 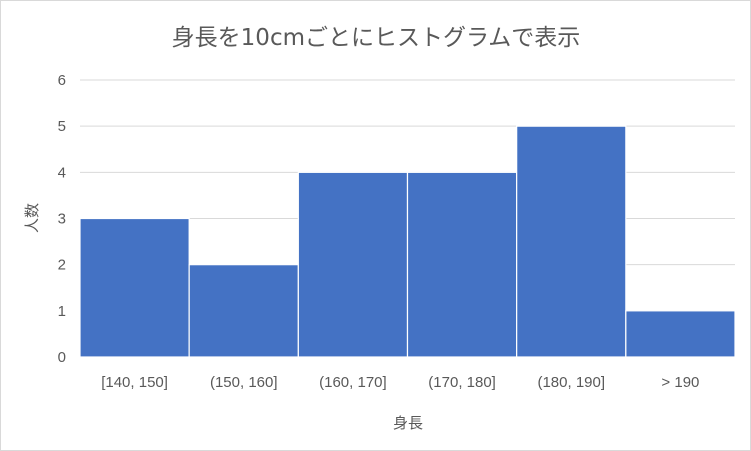 I want to click on x-tick-label: (160, 170], so click(x=353, y=382).